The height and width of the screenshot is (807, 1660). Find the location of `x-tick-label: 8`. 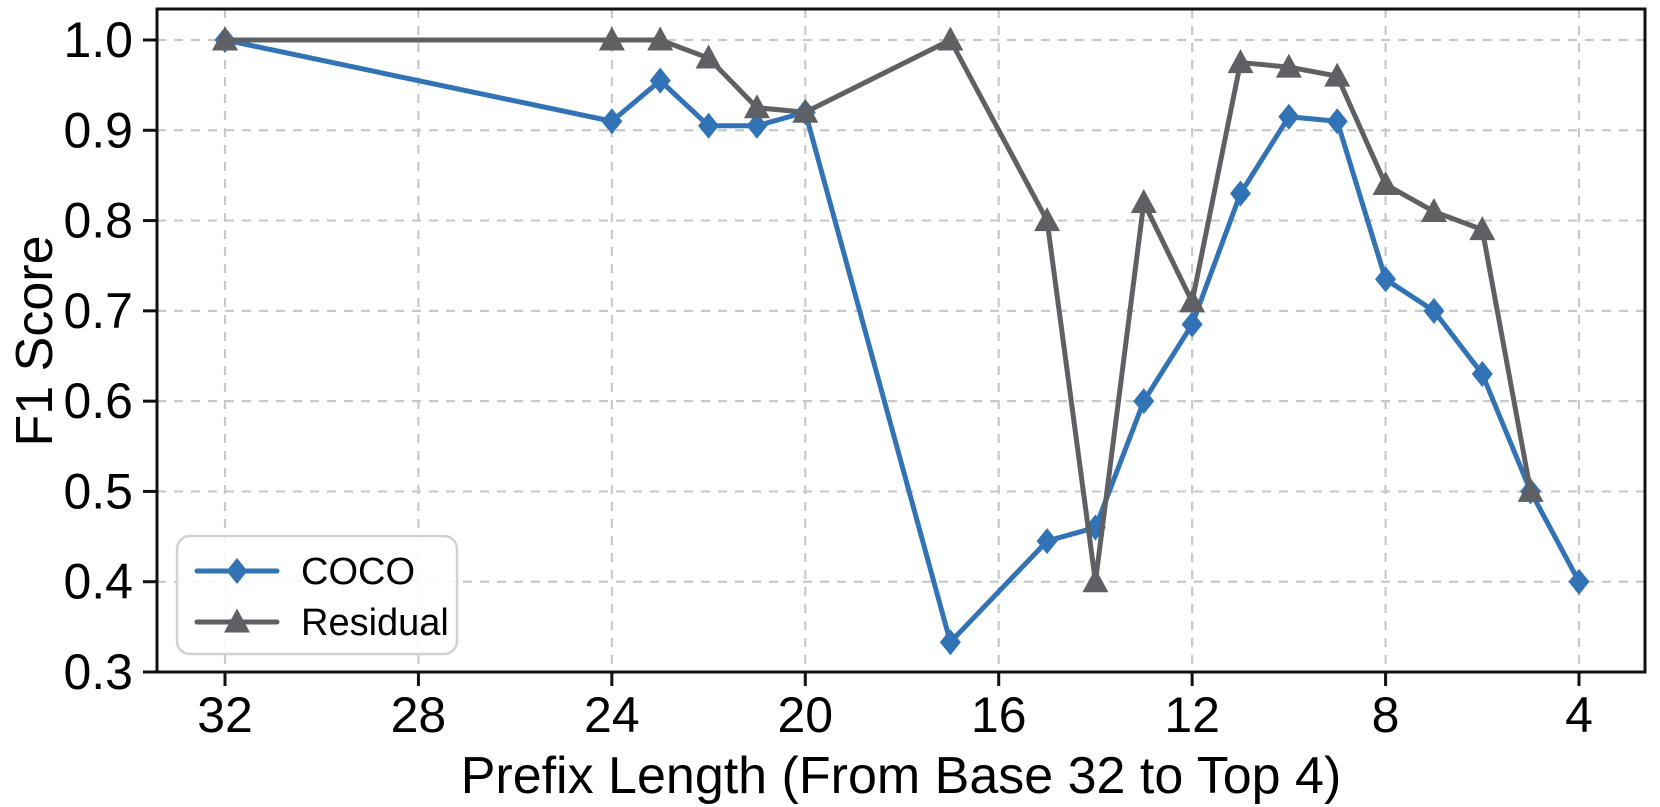

x-tick-label: 8 is located at coordinates (1386, 715).